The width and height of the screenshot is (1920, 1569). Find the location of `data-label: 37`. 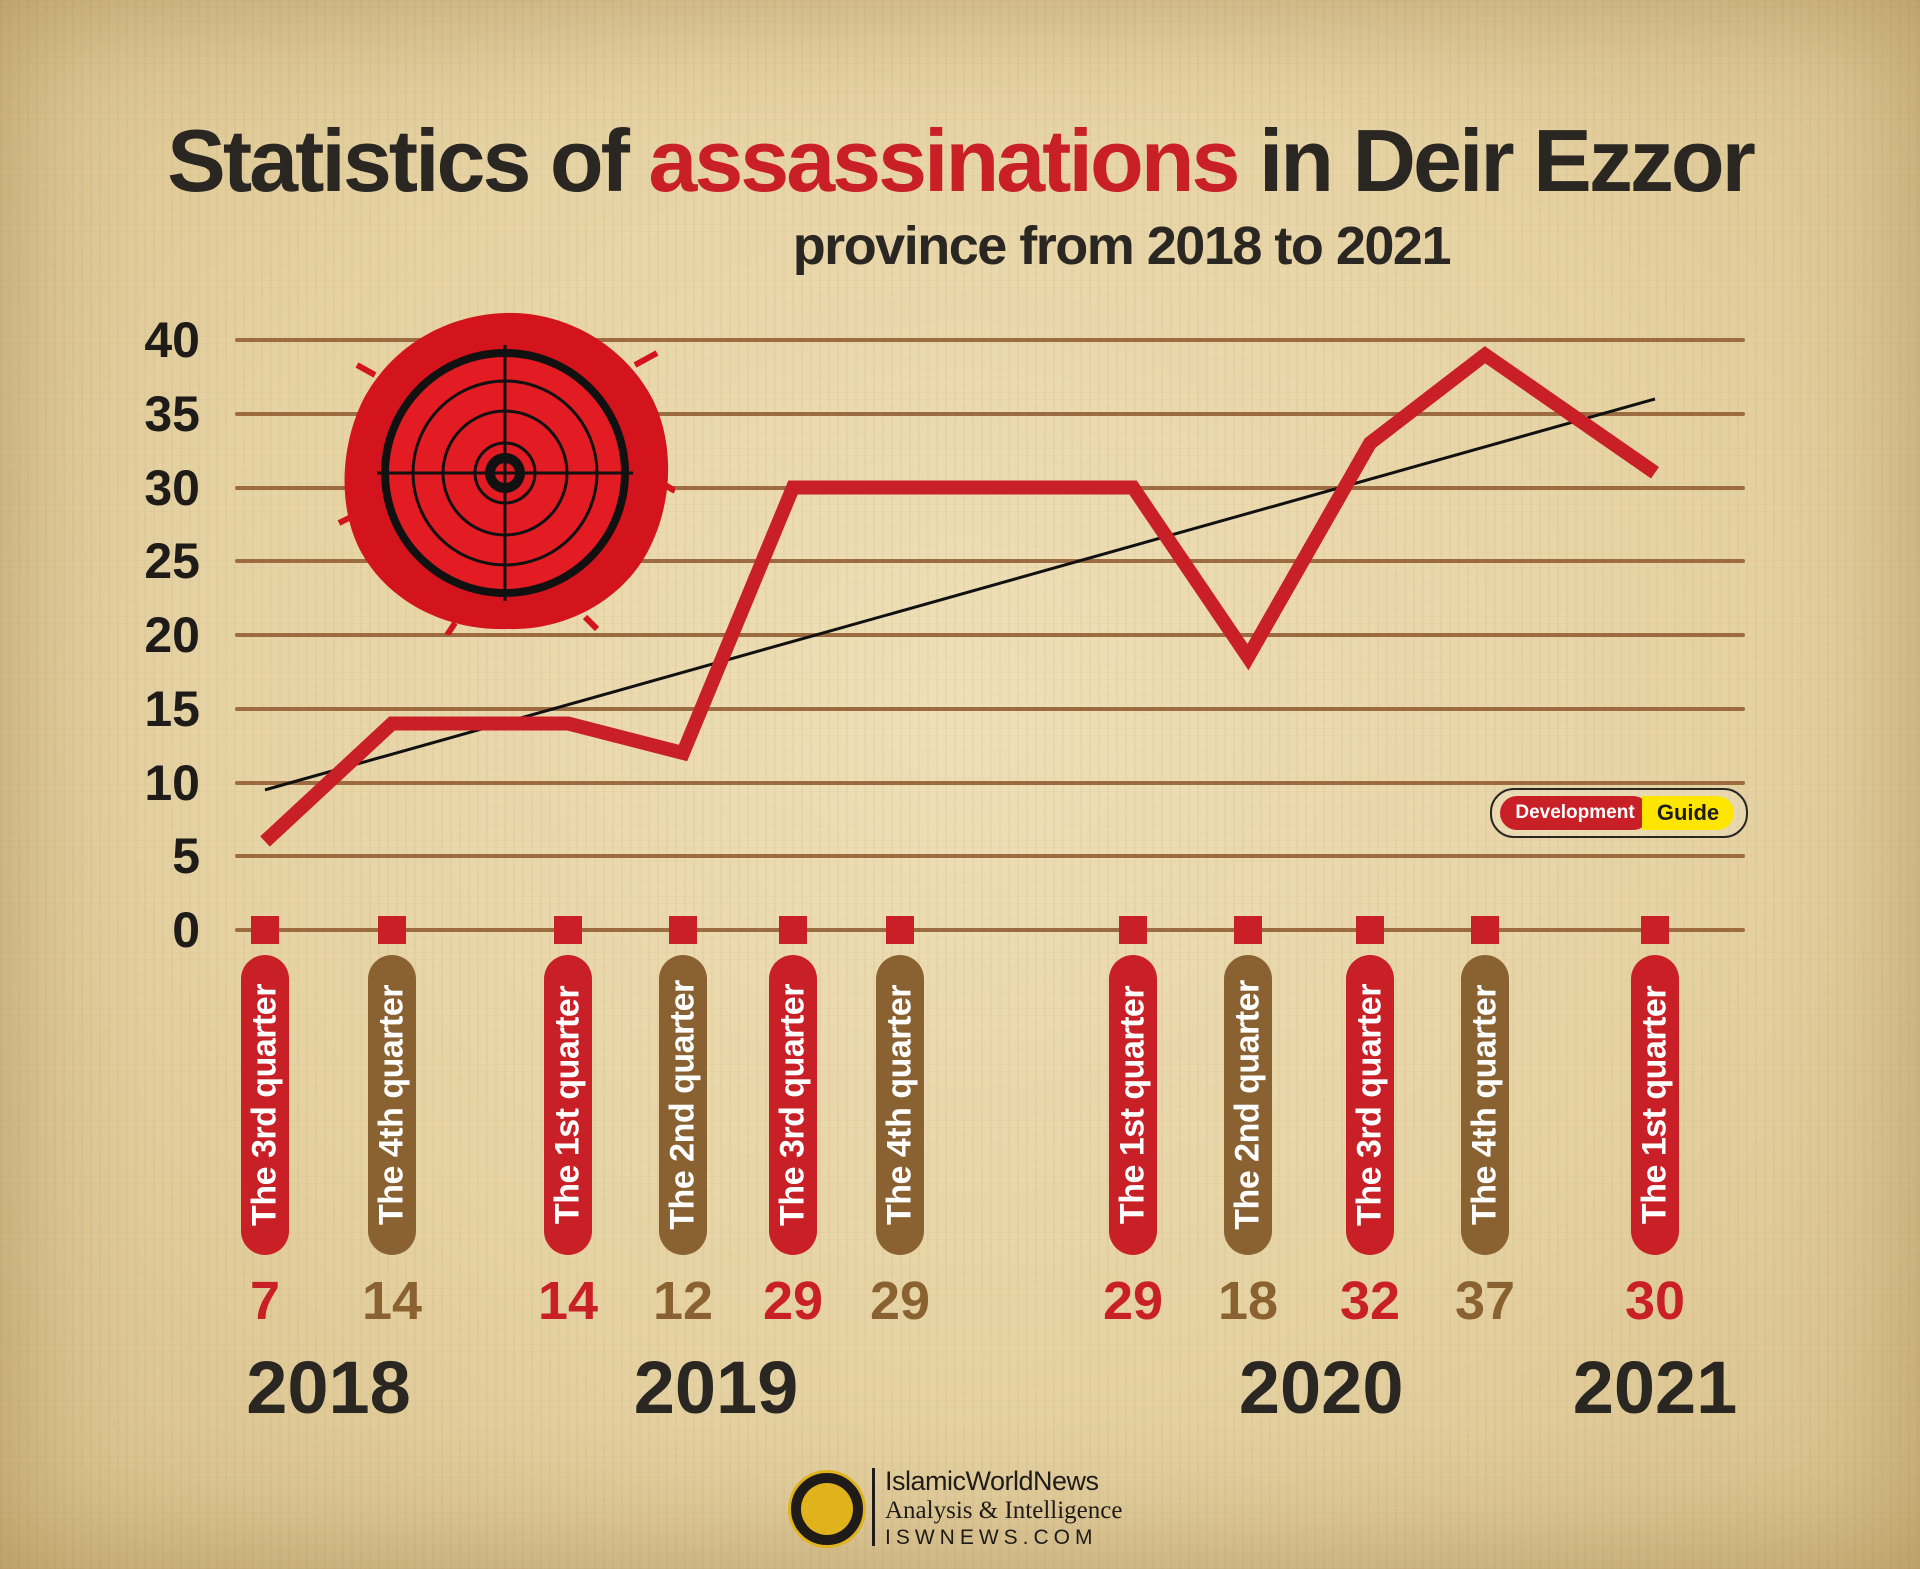

data-label: 37 is located at coordinates (1485, 1301).